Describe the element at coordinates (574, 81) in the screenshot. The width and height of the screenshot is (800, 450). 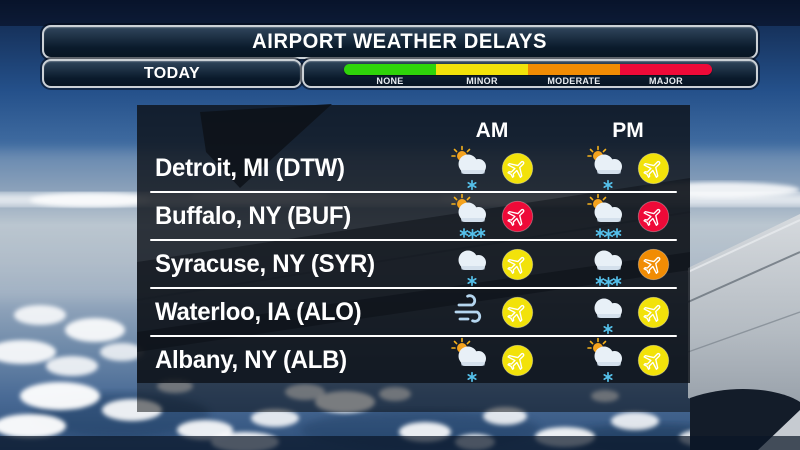
I see `severity-label-moderate: MODERATE` at that location.